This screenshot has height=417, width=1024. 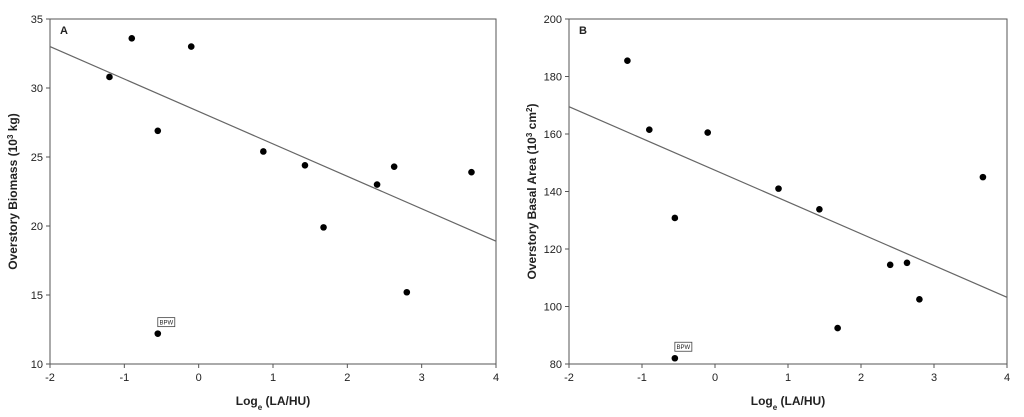 What do you see at coordinates (37, 365) in the screenshot?
I see `y-tick-label: 10` at bounding box center [37, 365].